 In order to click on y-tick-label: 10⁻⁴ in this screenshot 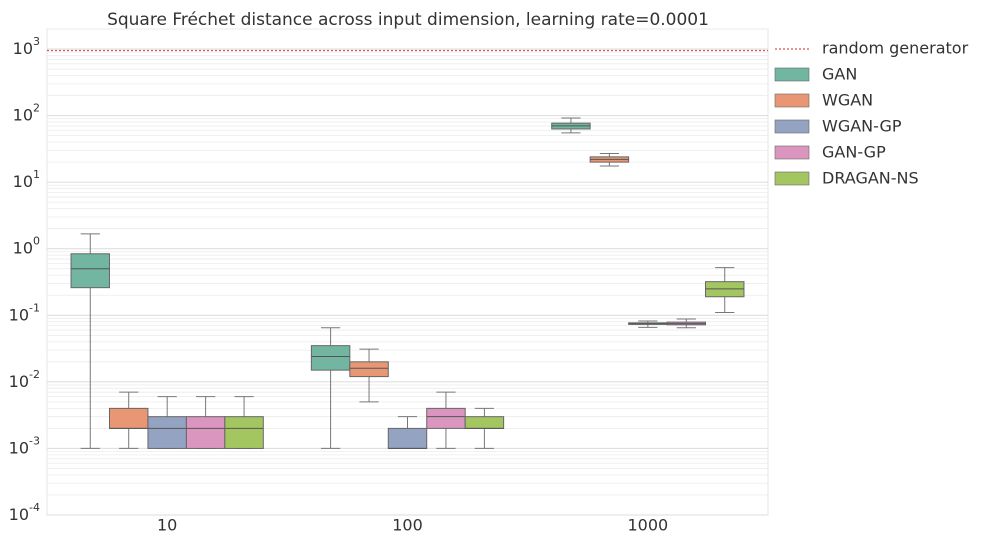, I will do `click(24, 512)`.